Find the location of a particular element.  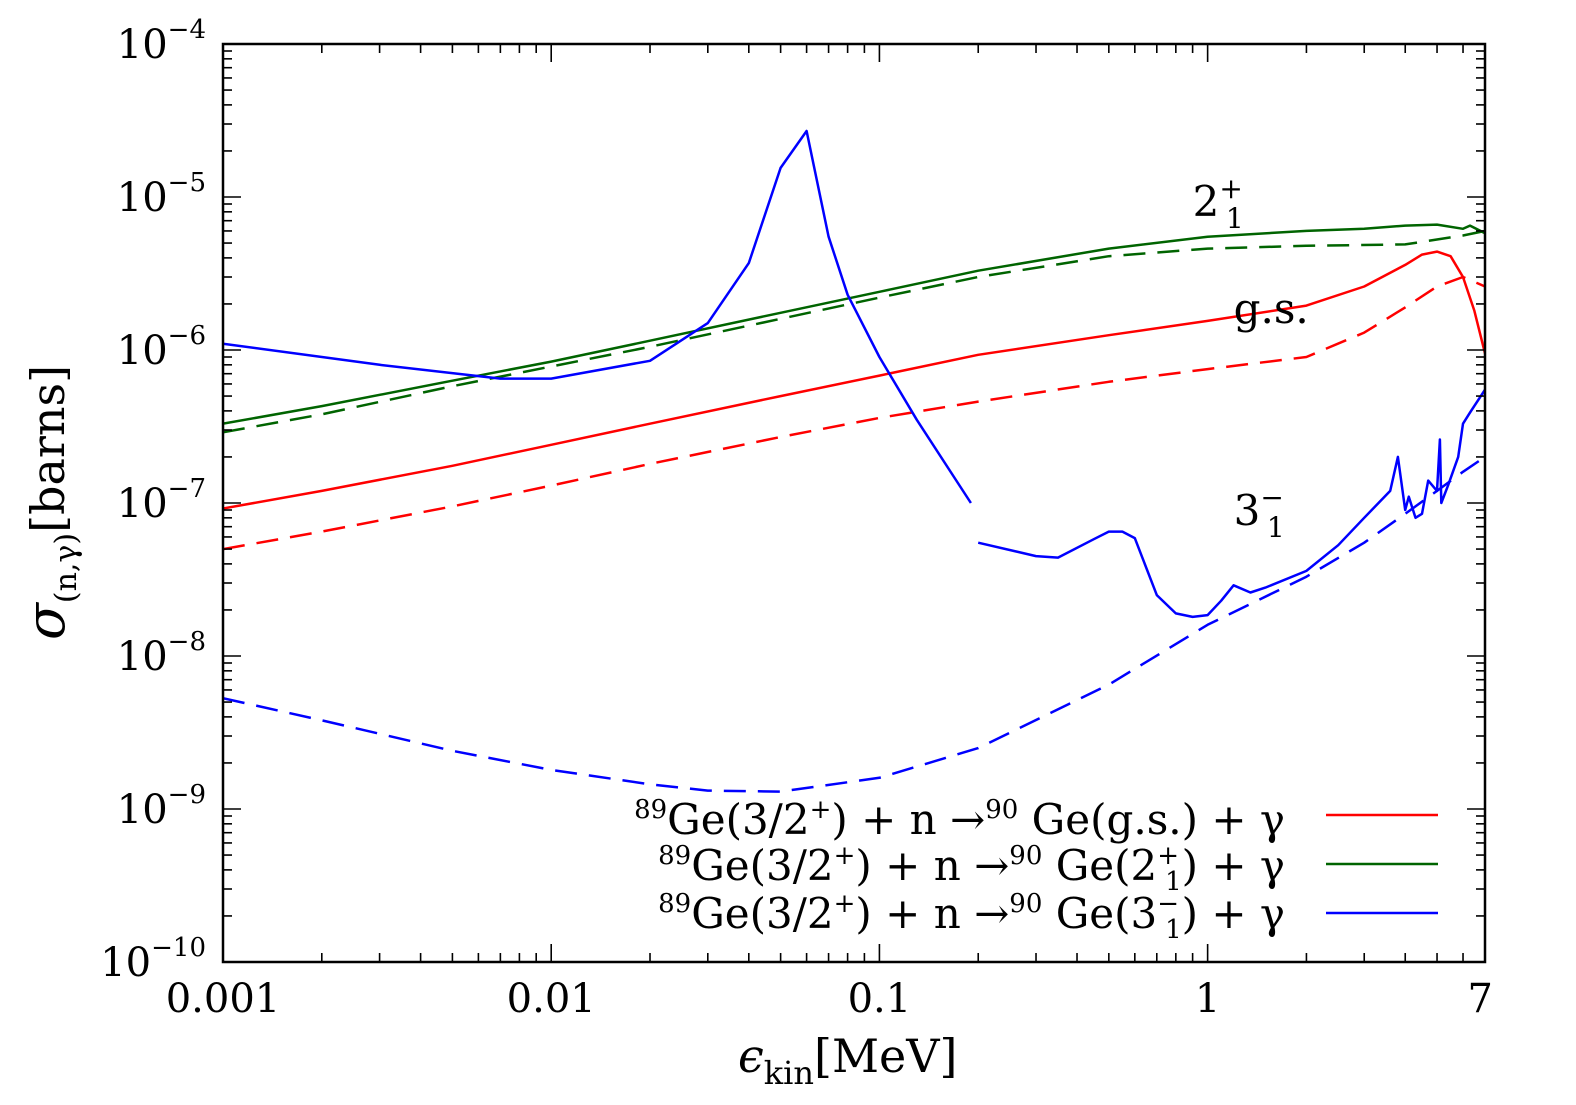

y-tick-label: 10⁻¹⁰ is located at coordinates (153, 959).